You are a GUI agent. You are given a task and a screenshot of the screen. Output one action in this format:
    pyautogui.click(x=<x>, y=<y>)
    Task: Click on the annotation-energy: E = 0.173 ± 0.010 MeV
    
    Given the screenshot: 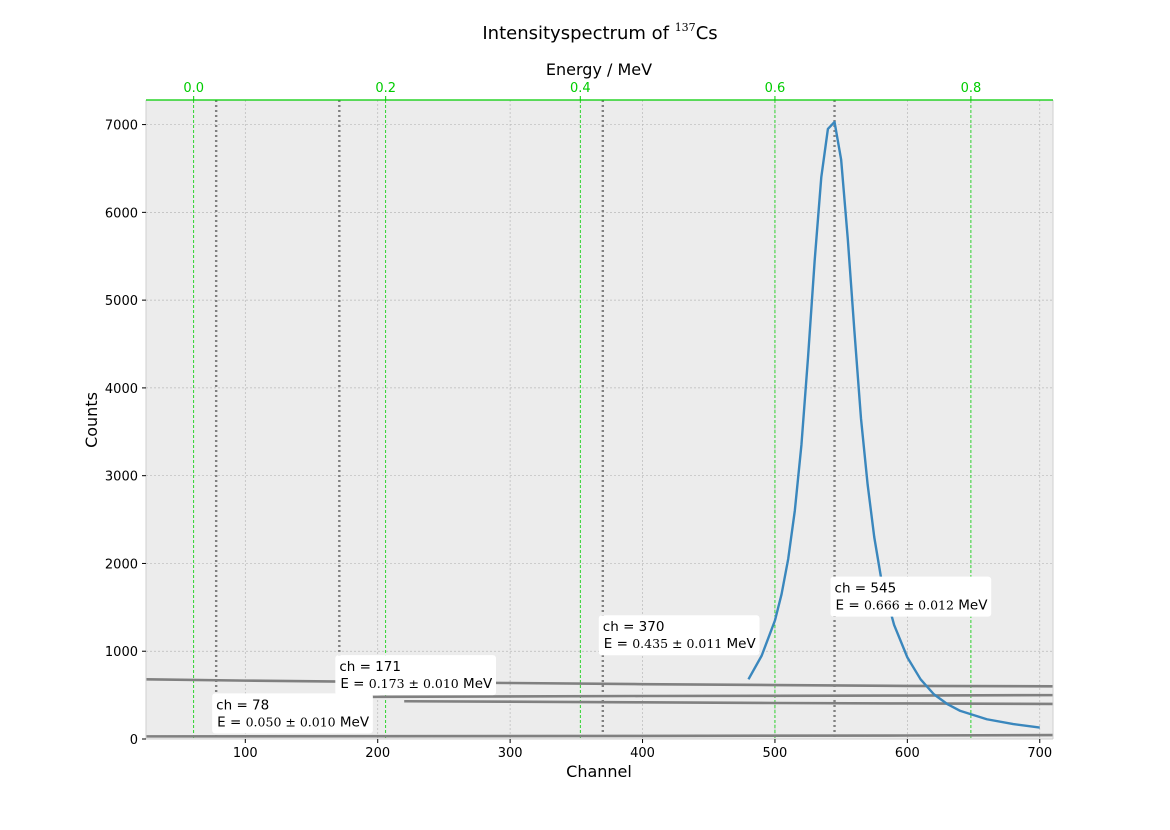 What is the action you would take?
    pyautogui.click(x=416, y=684)
    